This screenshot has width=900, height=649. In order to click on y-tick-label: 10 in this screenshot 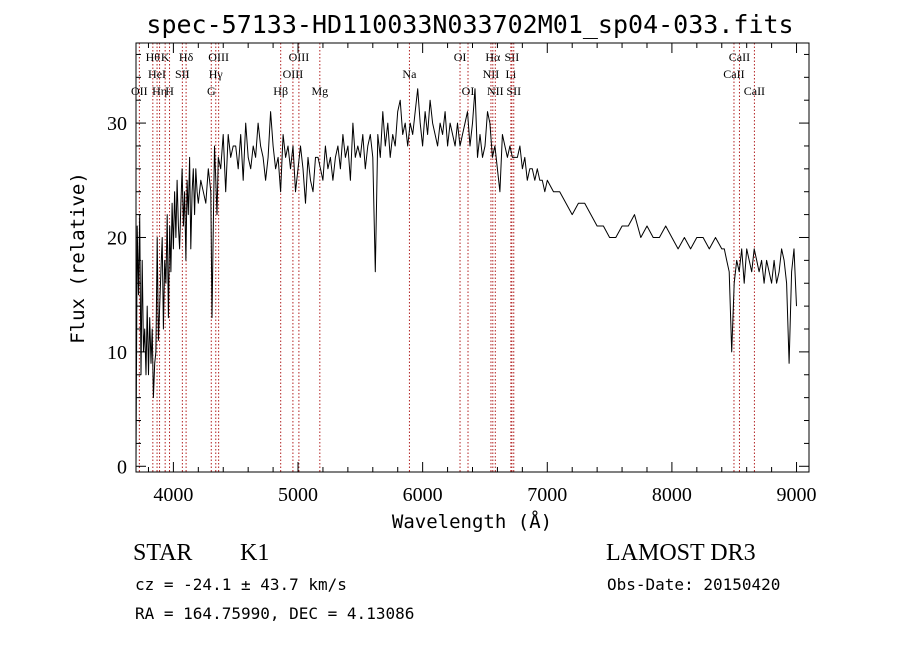, I will do `click(117, 353)`.